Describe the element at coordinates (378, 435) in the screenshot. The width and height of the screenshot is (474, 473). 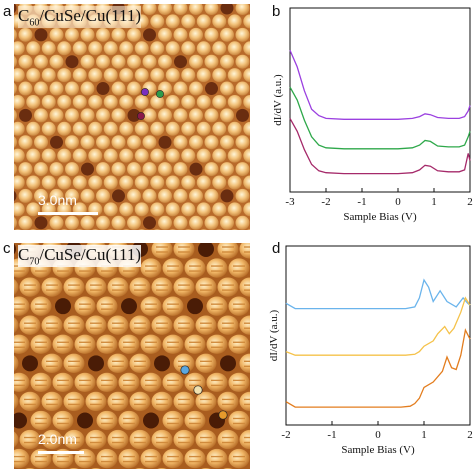
I see `x-tick-label: 0` at that location.